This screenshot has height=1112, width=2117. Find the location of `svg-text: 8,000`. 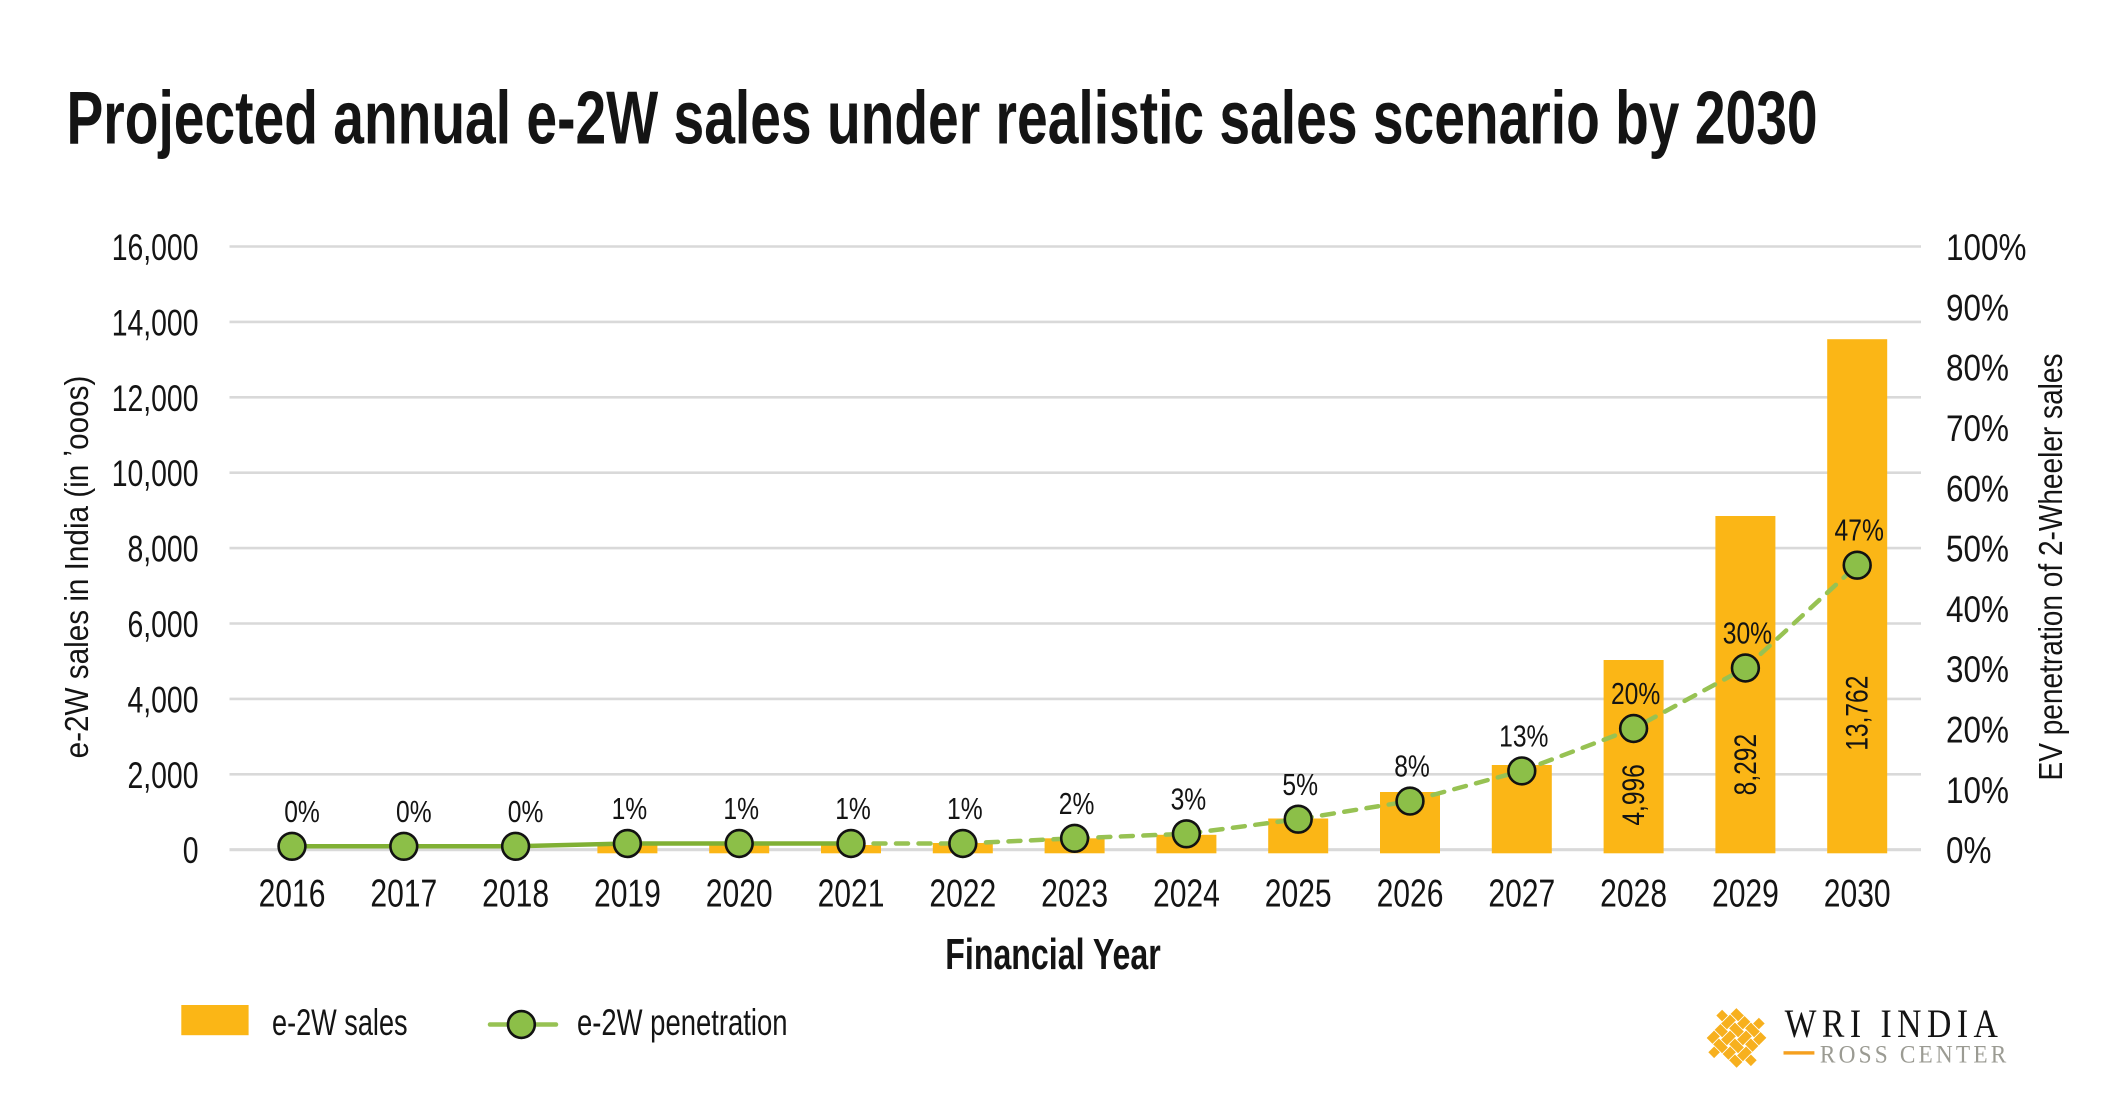

svg-text: 8,000 is located at coordinates (162, 549).